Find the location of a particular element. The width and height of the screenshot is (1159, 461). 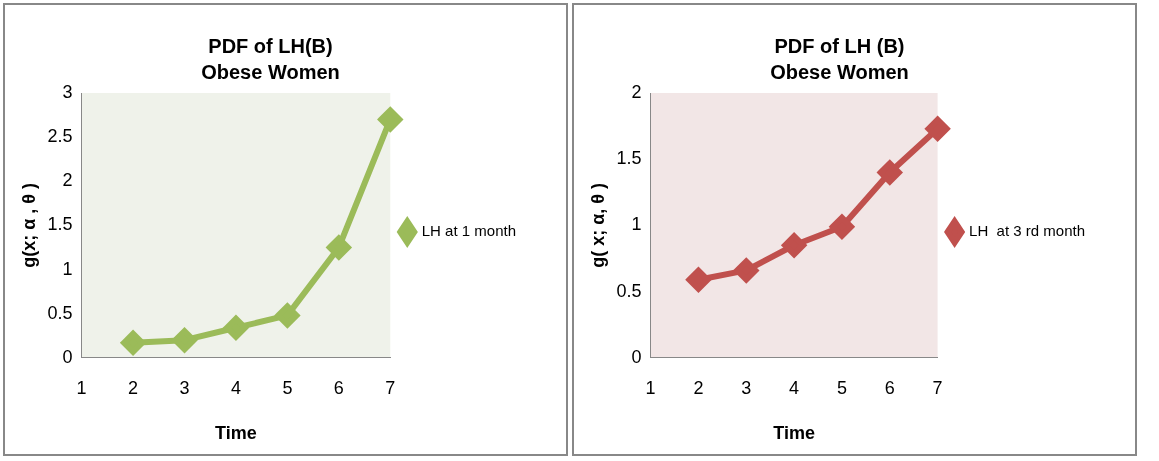

chart-title: PDF of LH (B) is located at coordinates (839, 45).